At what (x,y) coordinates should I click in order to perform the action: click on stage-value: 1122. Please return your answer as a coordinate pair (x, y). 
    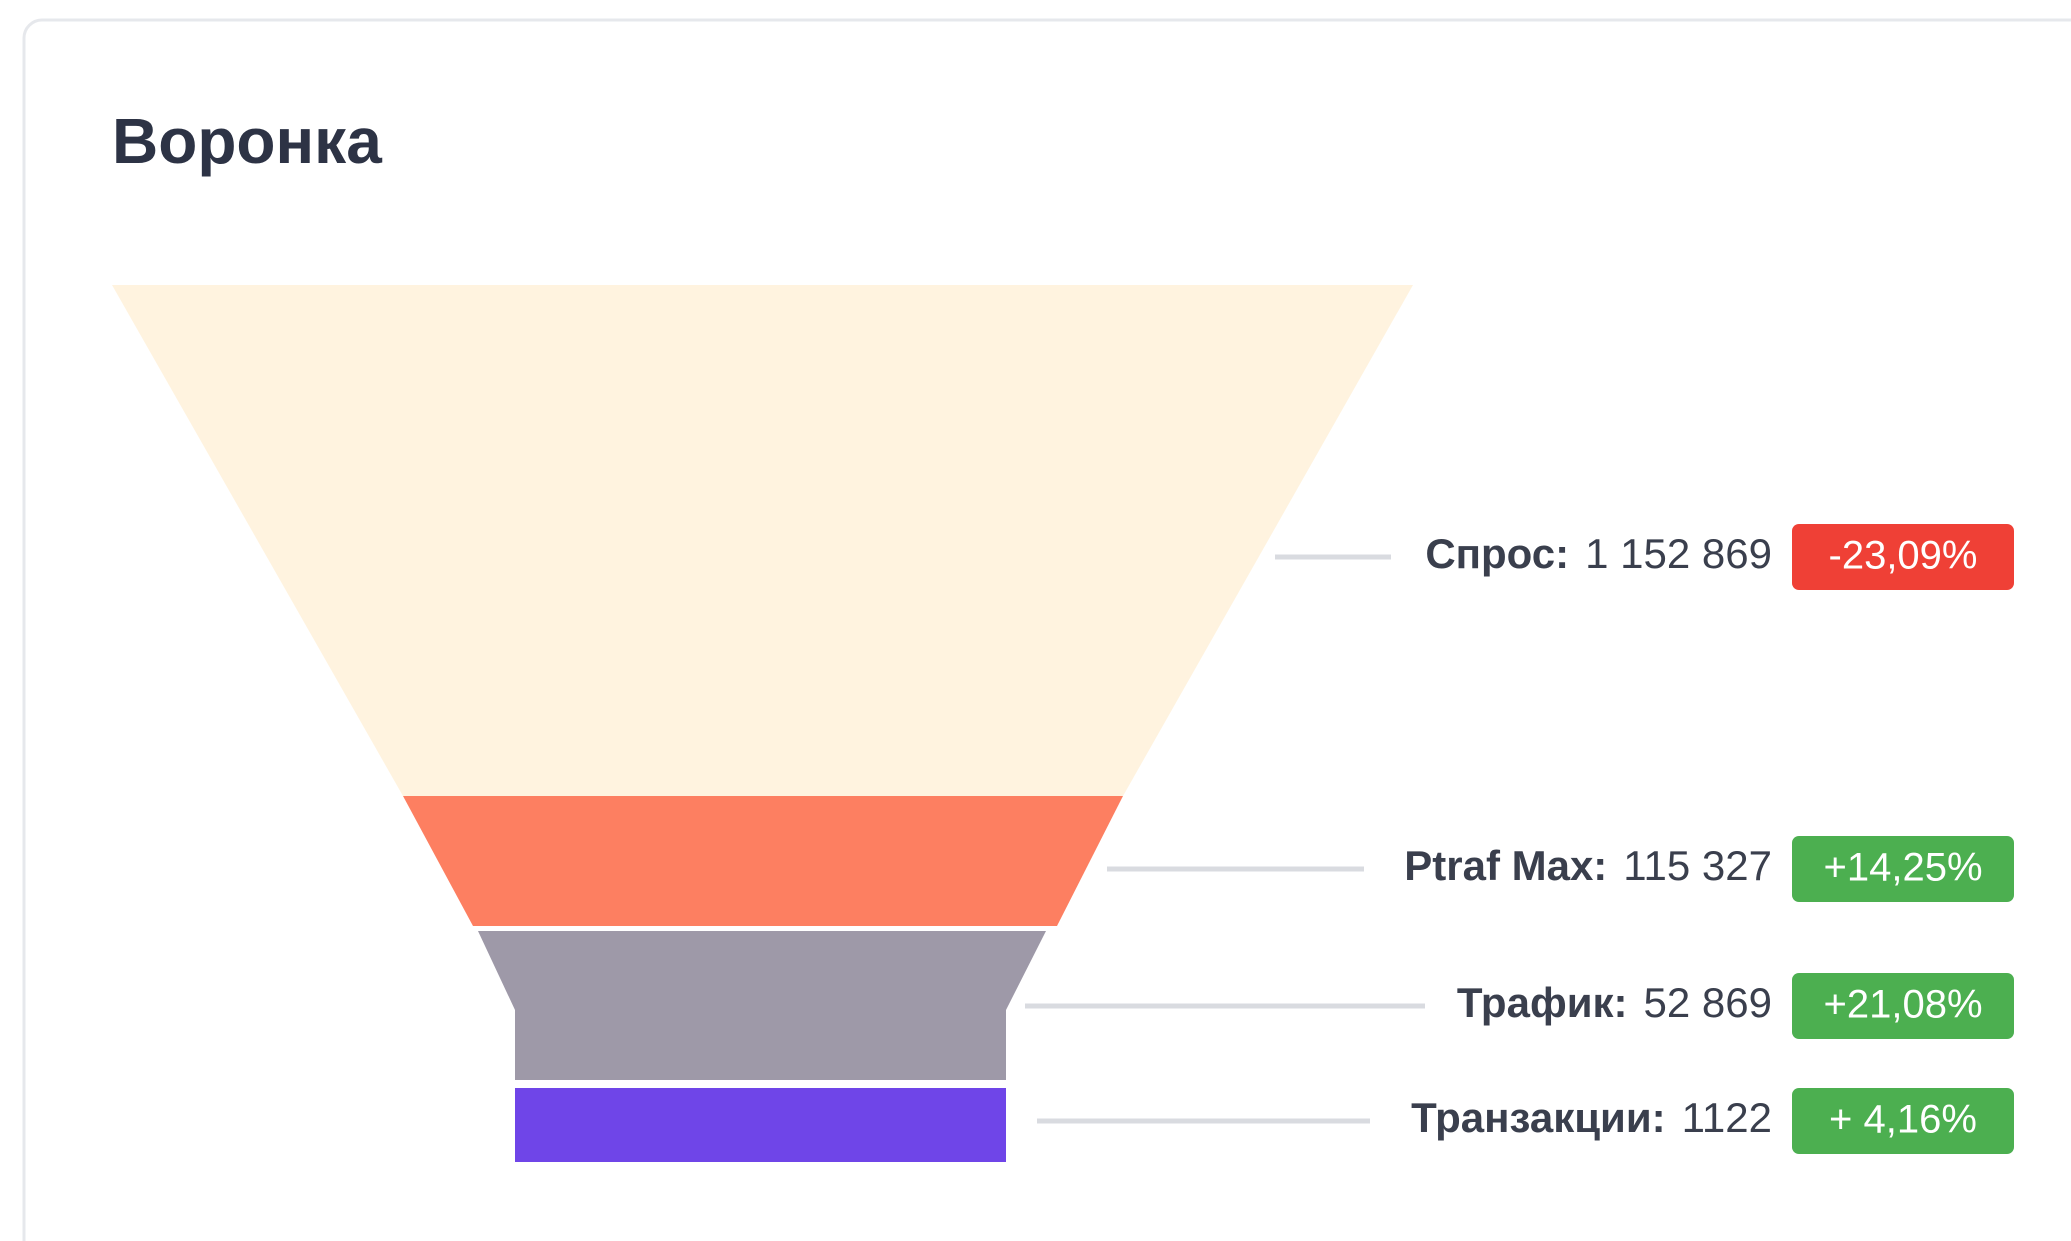
    Looking at the image, I should click on (1727, 1117).